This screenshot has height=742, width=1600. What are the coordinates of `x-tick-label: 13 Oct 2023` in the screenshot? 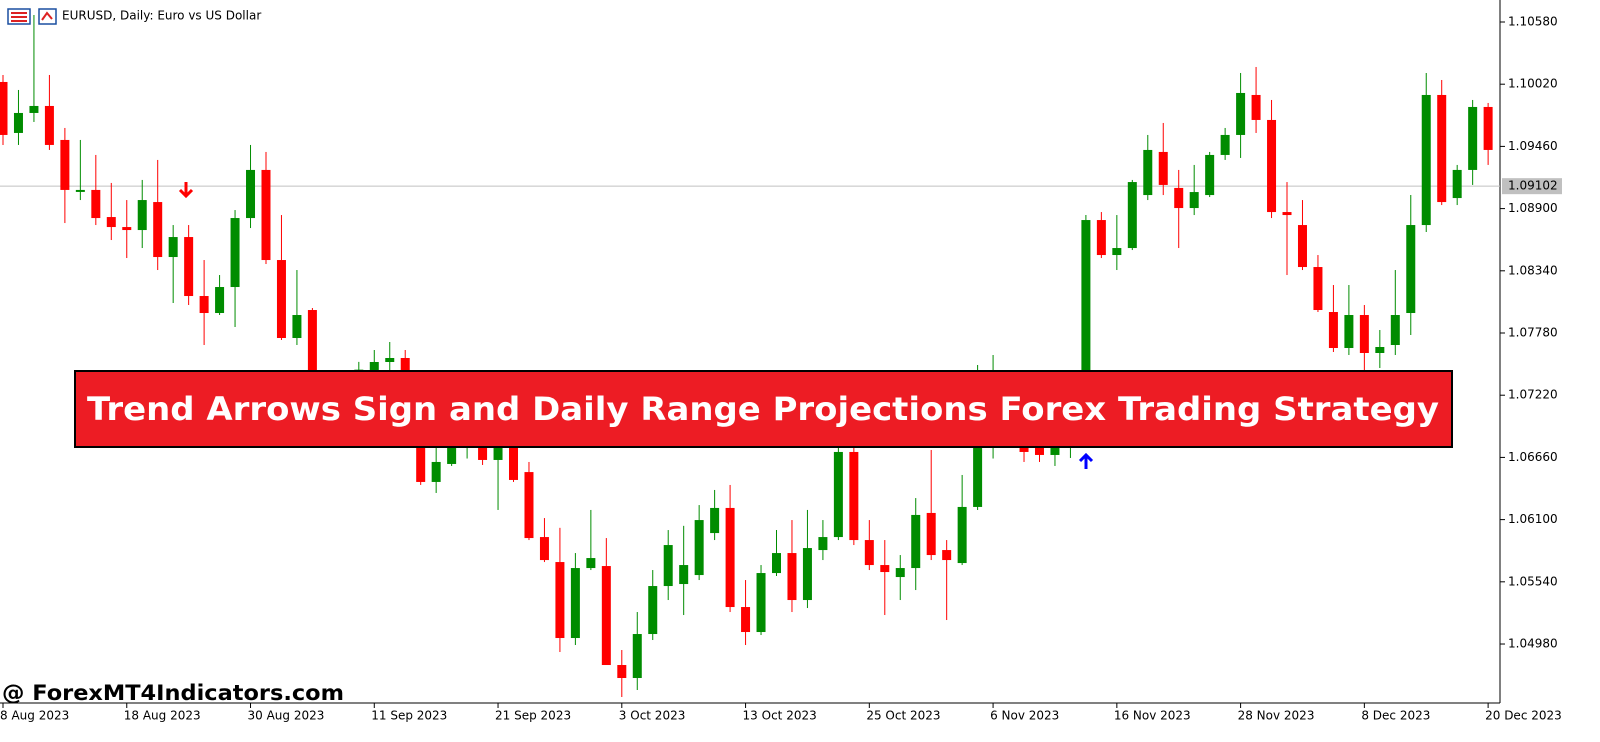 It's located at (780, 716).